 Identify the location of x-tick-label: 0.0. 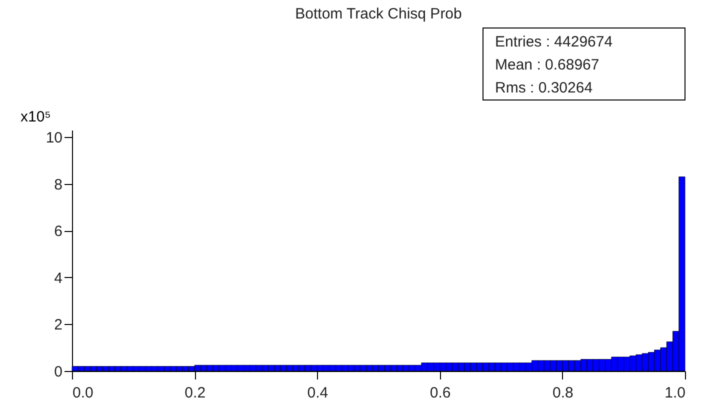
(83, 393).